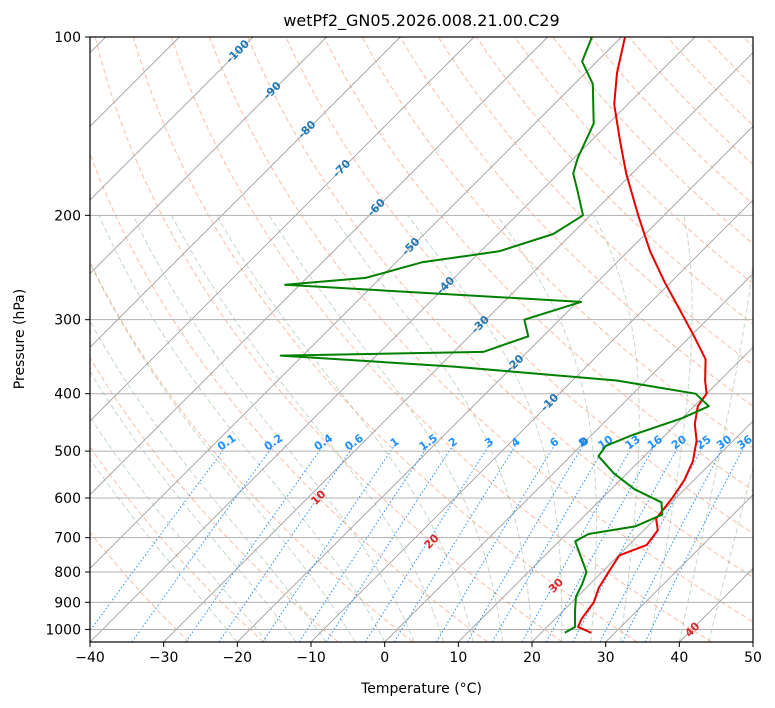 The width and height of the screenshot is (775, 708). I want to click on isotherm-label: -100, so click(237, 51).